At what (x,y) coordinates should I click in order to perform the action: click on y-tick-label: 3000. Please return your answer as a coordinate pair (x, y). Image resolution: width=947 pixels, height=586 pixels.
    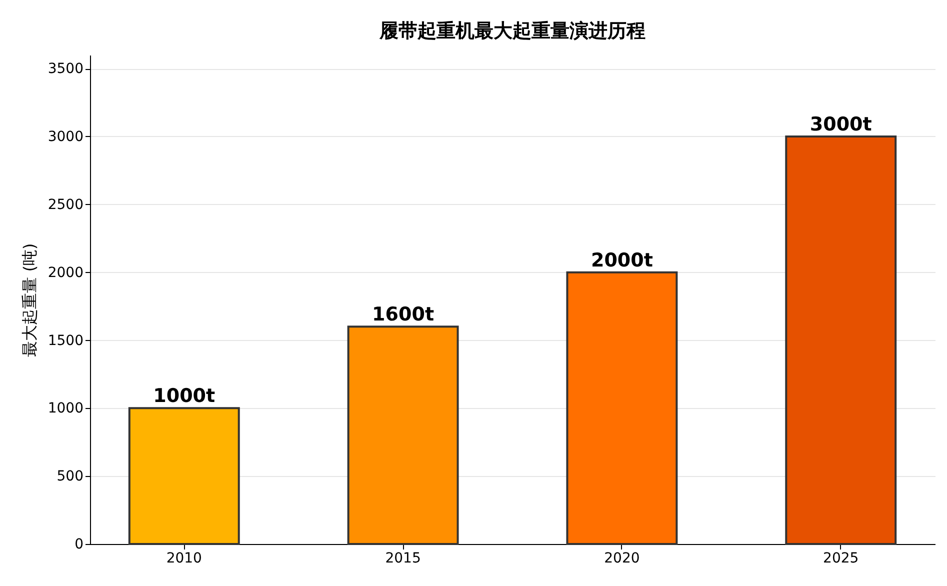
    Looking at the image, I should click on (66, 137).